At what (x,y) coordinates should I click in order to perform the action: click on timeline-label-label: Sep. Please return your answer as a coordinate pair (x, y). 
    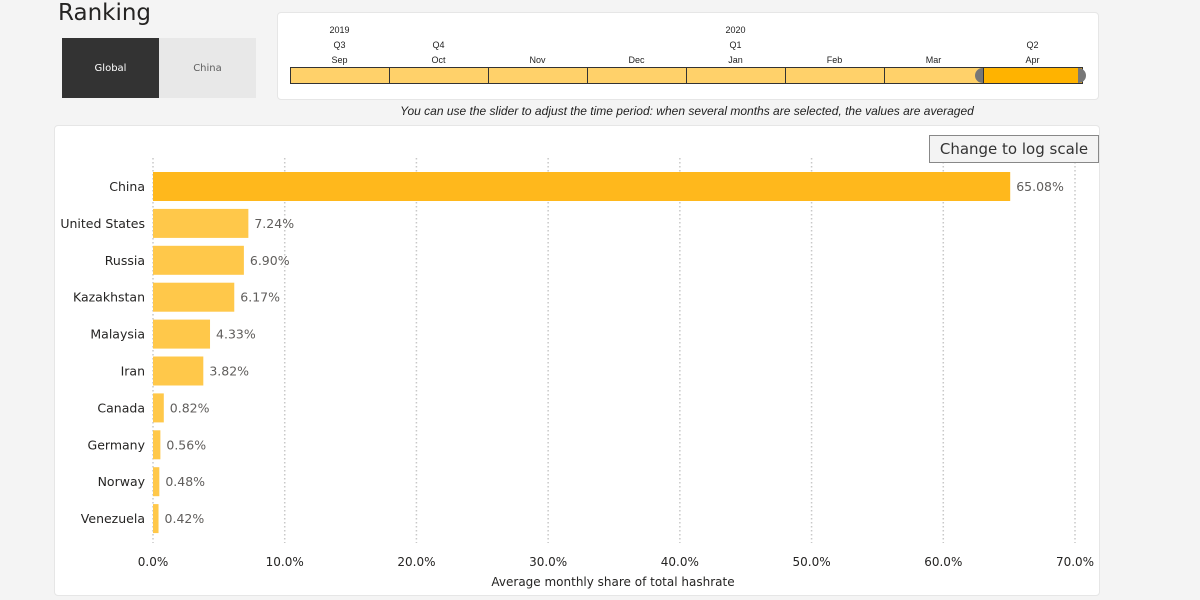
    Looking at the image, I should click on (339, 60).